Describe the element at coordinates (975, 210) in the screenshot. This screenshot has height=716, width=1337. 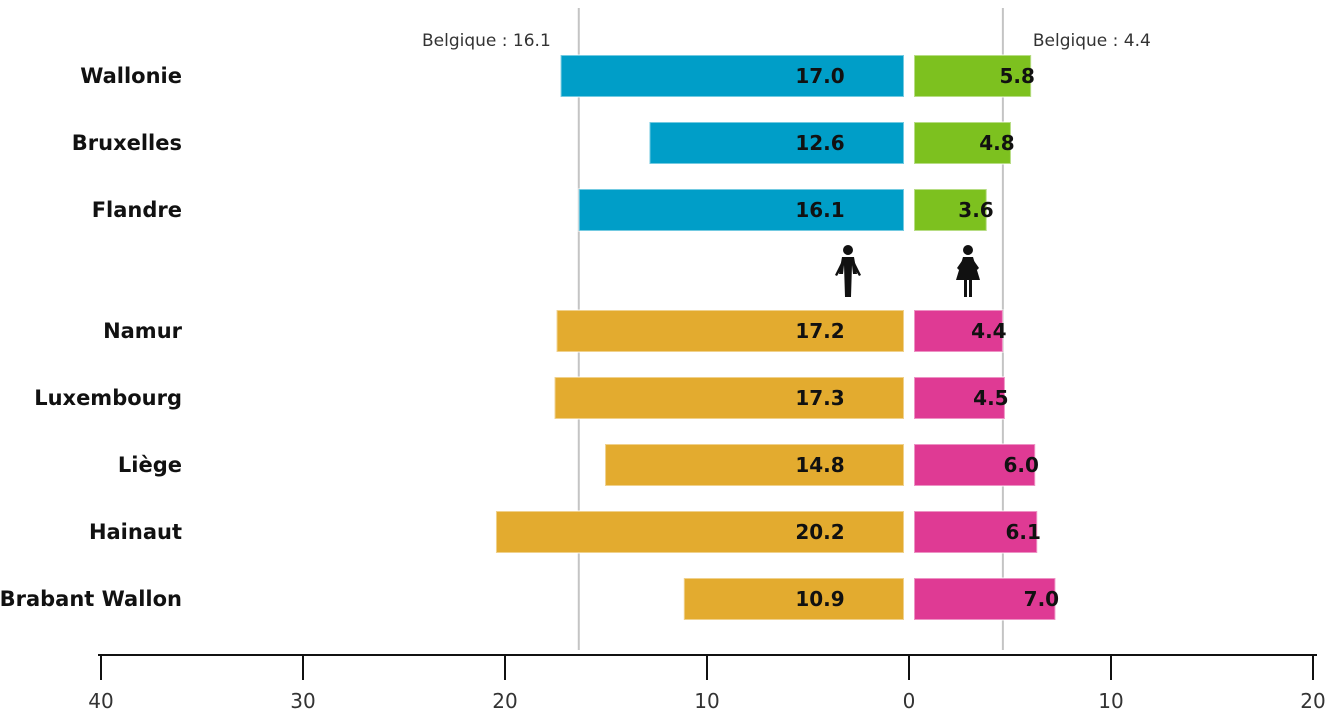
I see `value-label-right: 3.6` at that location.